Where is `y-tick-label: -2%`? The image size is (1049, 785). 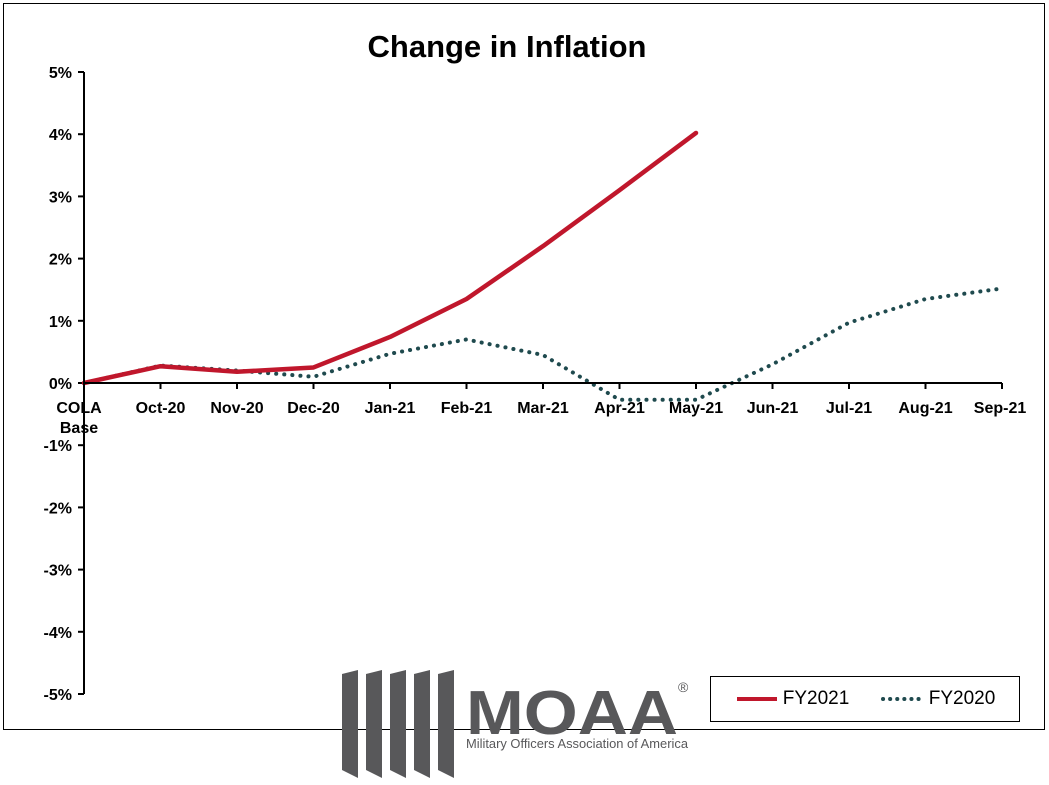 y-tick-label: -2% is located at coordinates (58, 508).